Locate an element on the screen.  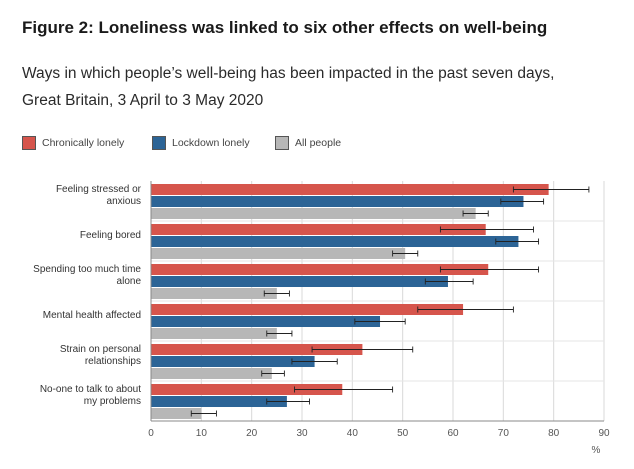
category-label-line: relationships is located at coordinates (113, 361).